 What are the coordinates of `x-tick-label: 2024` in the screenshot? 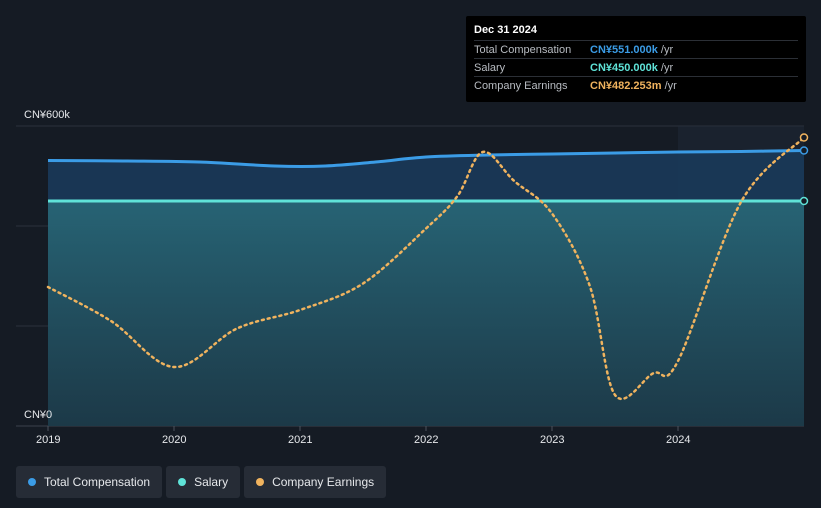 It's located at (678, 440).